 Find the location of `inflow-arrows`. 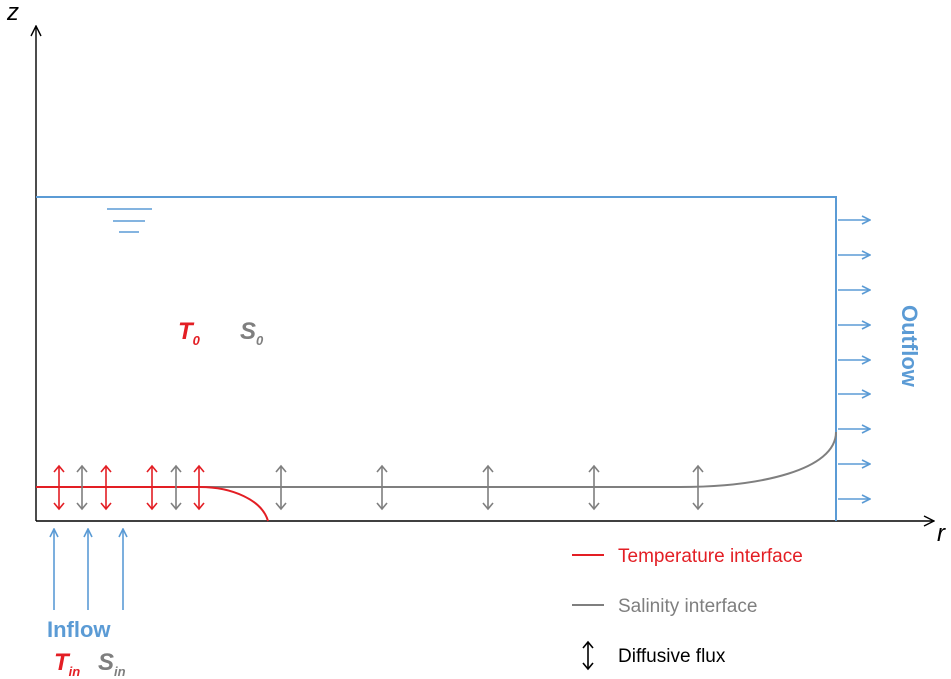

inflow-arrows is located at coordinates (88, 569).